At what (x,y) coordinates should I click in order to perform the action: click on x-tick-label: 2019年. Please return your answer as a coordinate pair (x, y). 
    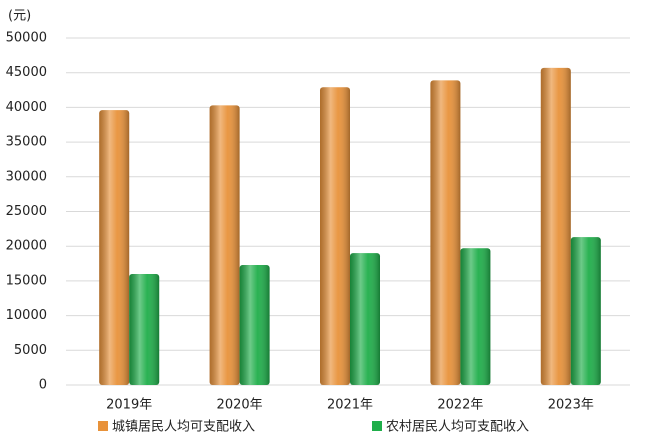
    Looking at the image, I should click on (129, 405).